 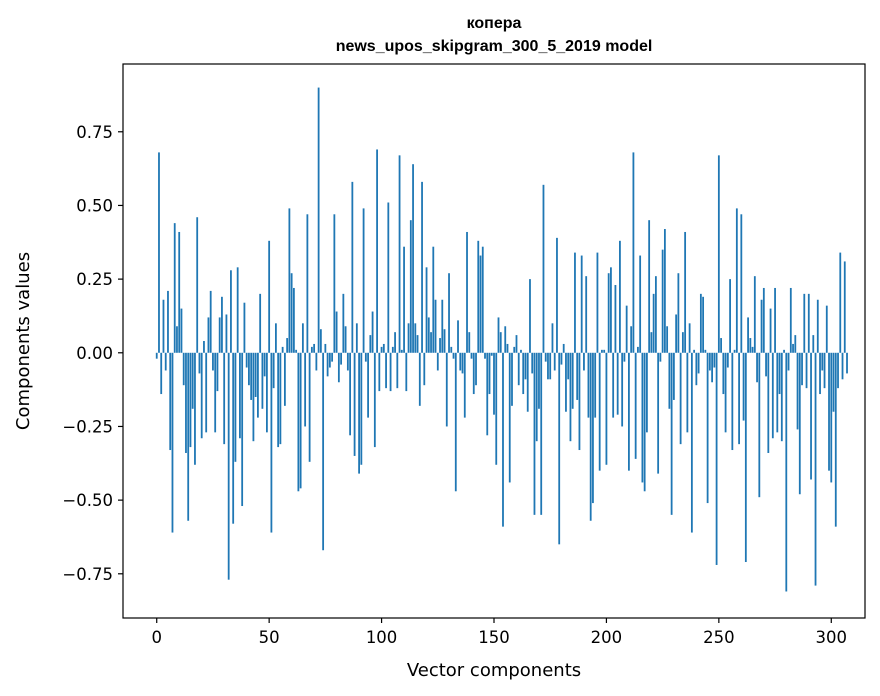 I want to click on y-tick-label: 0.50, so click(x=94, y=205).